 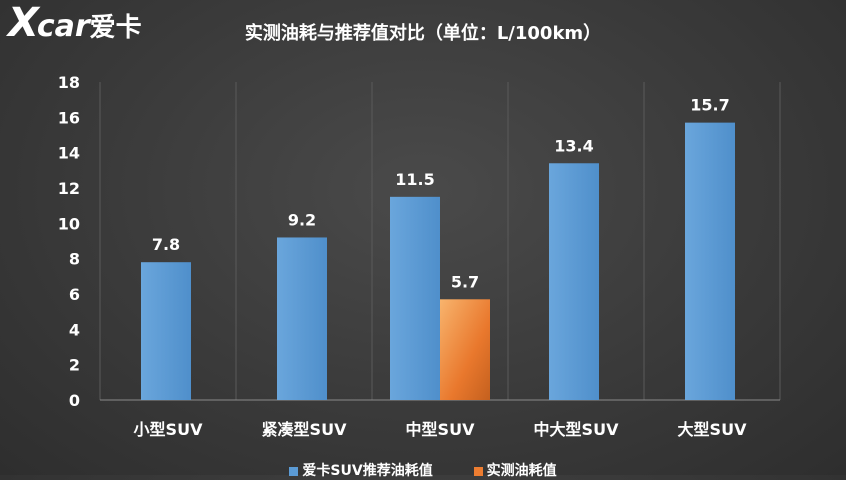 What do you see at coordinates (69, 188) in the screenshot?
I see `y-tick-label: 12` at bounding box center [69, 188].